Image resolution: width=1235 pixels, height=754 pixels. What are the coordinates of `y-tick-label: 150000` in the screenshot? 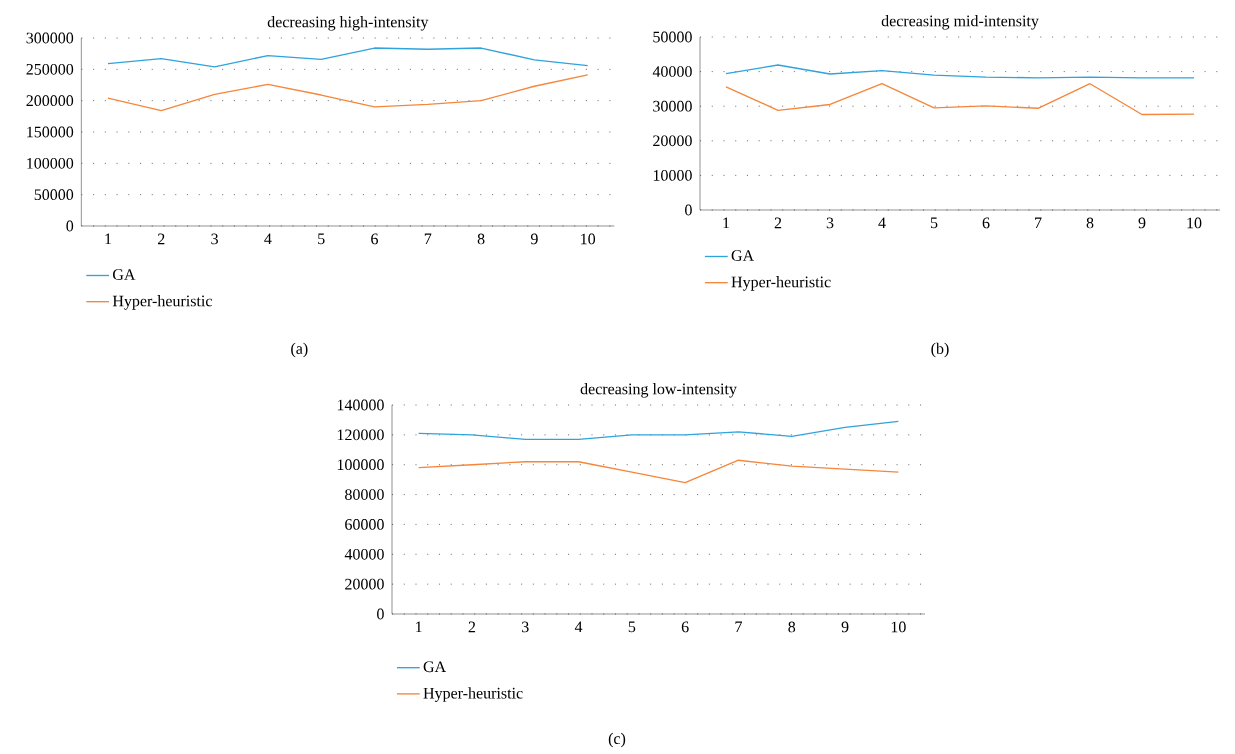 It's located at (50, 132).